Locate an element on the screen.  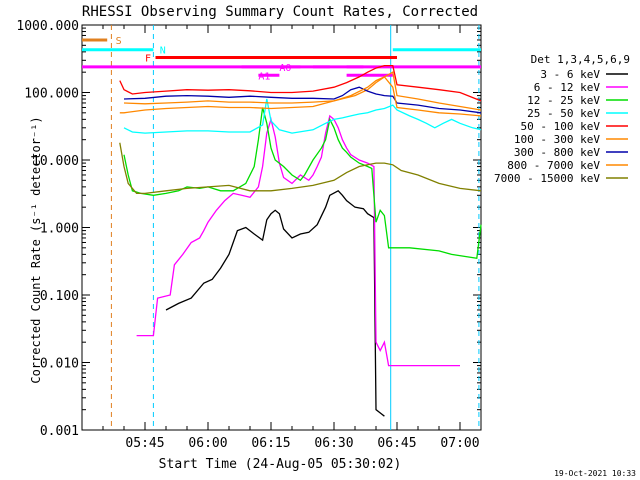
x-tick-label: 06:15 is located at coordinates (270, 443).